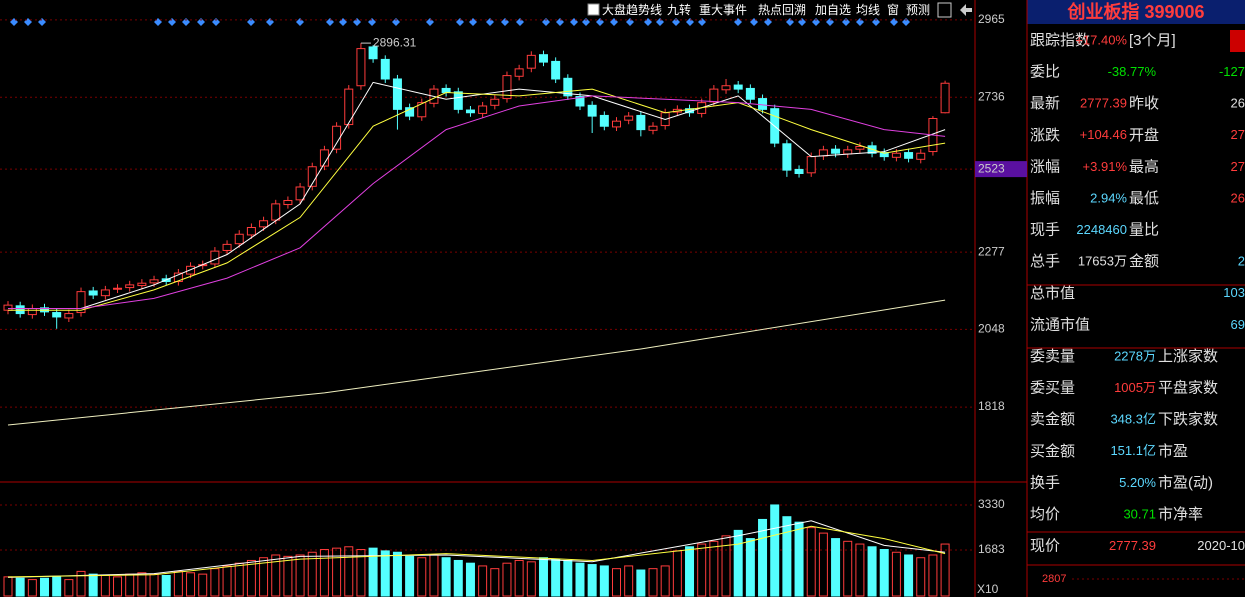  Describe the element at coordinates (476, 551) in the screenshot. I see `volume-moving-average` at that location.